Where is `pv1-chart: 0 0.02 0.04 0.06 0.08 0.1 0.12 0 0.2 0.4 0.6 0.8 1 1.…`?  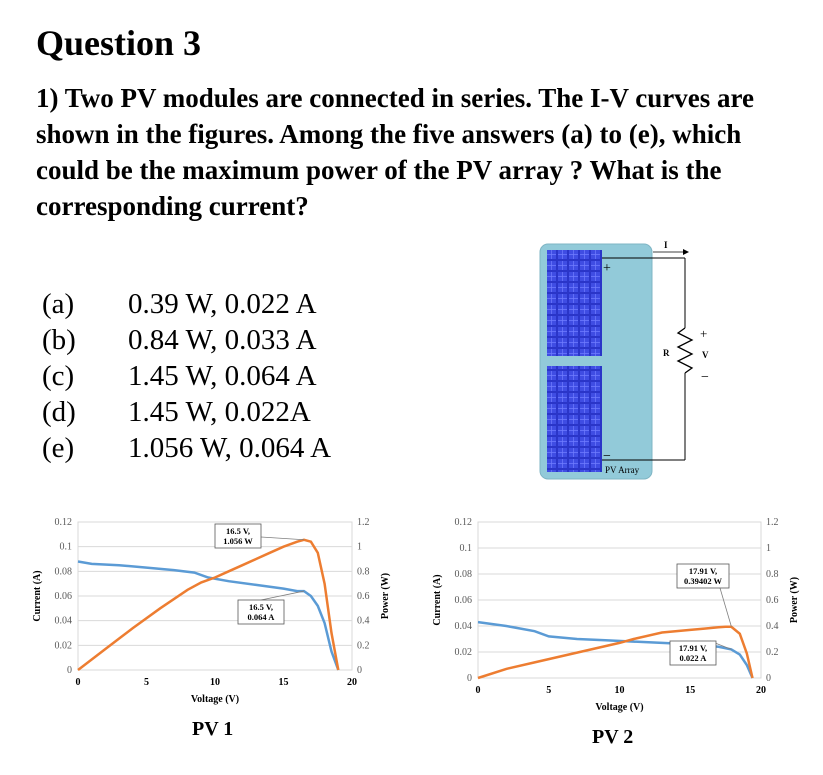
pv1-chart: 0 0.02 0.04 0.06 0.08 0.1 0.12 0 0.2 0.4 0.6 0.8 1 1.… is located at coordinates (211, 611).